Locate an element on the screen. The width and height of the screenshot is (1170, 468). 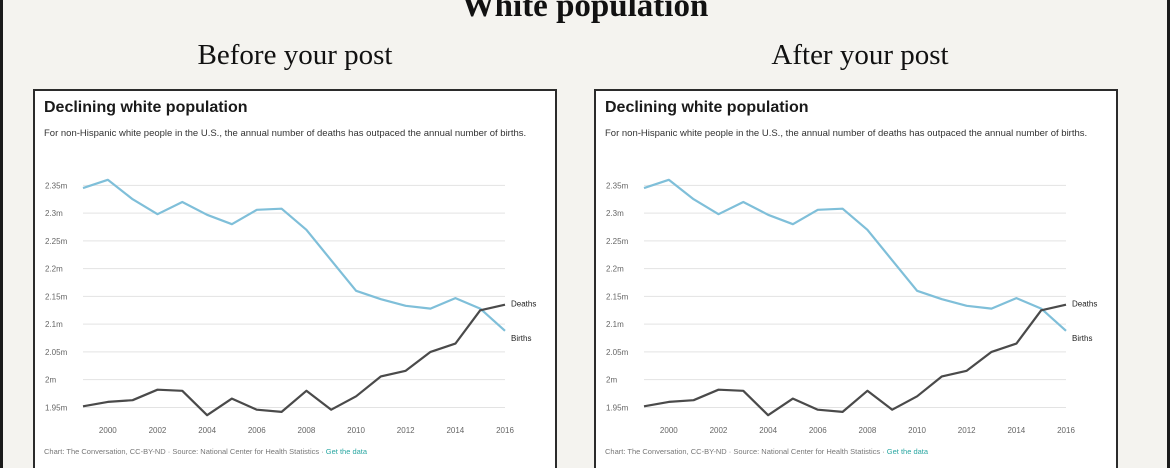
right-frame-border is located at coordinates (1168, 234).